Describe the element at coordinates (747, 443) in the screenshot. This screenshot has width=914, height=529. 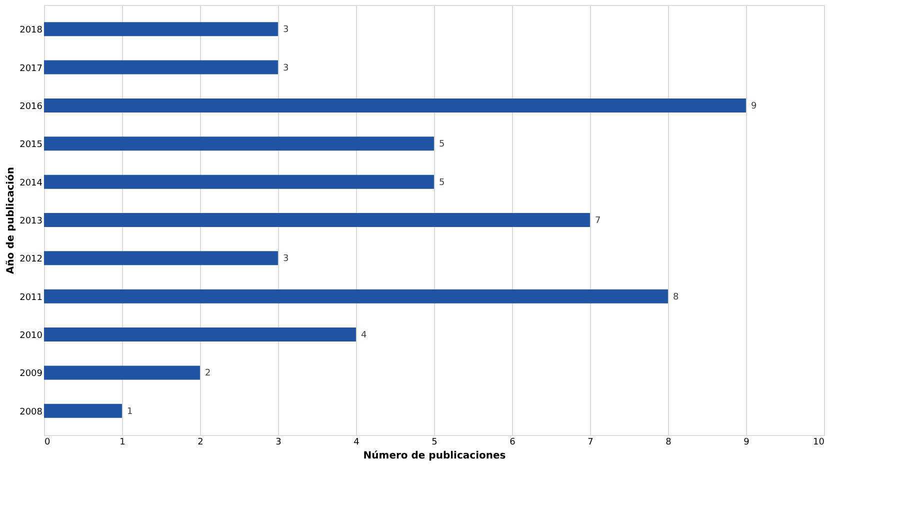
I see `x-tick-label: 9` at that location.